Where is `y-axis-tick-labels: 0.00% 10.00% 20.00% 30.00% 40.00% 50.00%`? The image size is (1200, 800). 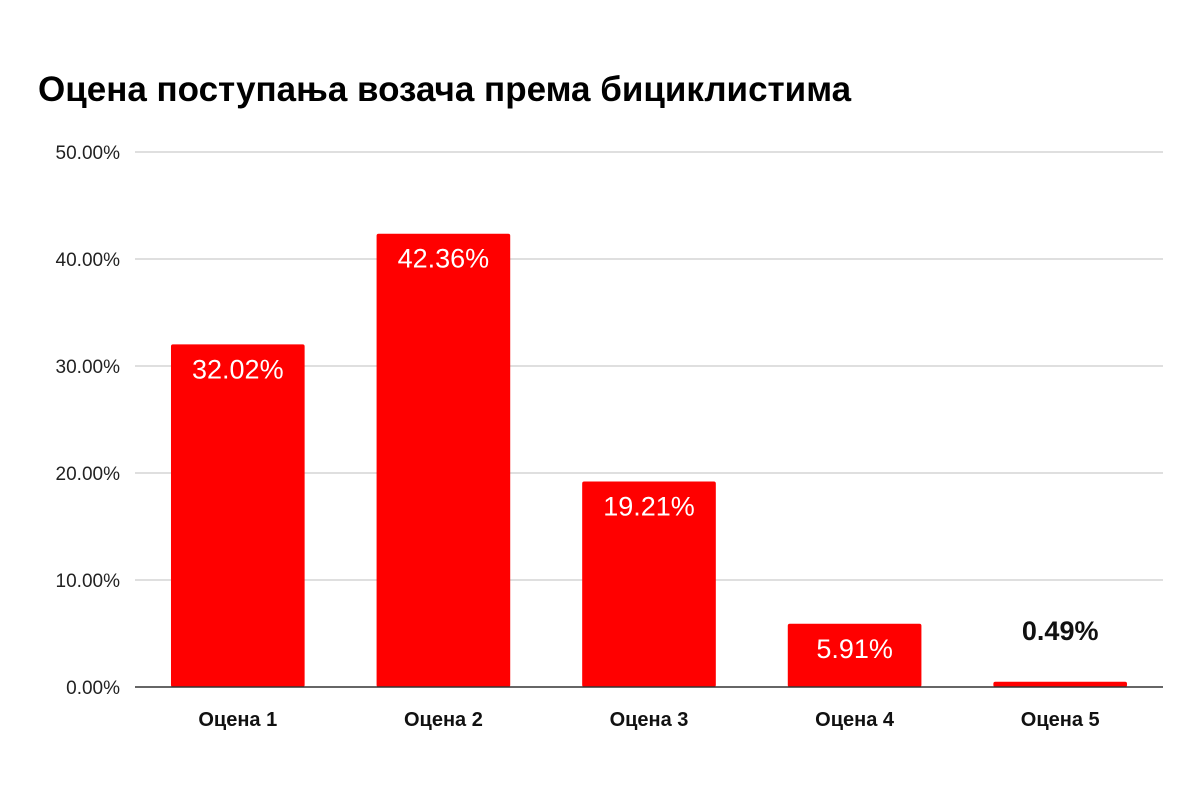
y-axis-tick-labels: 0.00% 10.00% 20.00% 30.00% 40.00% 50.00% is located at coordinates (88, 421).